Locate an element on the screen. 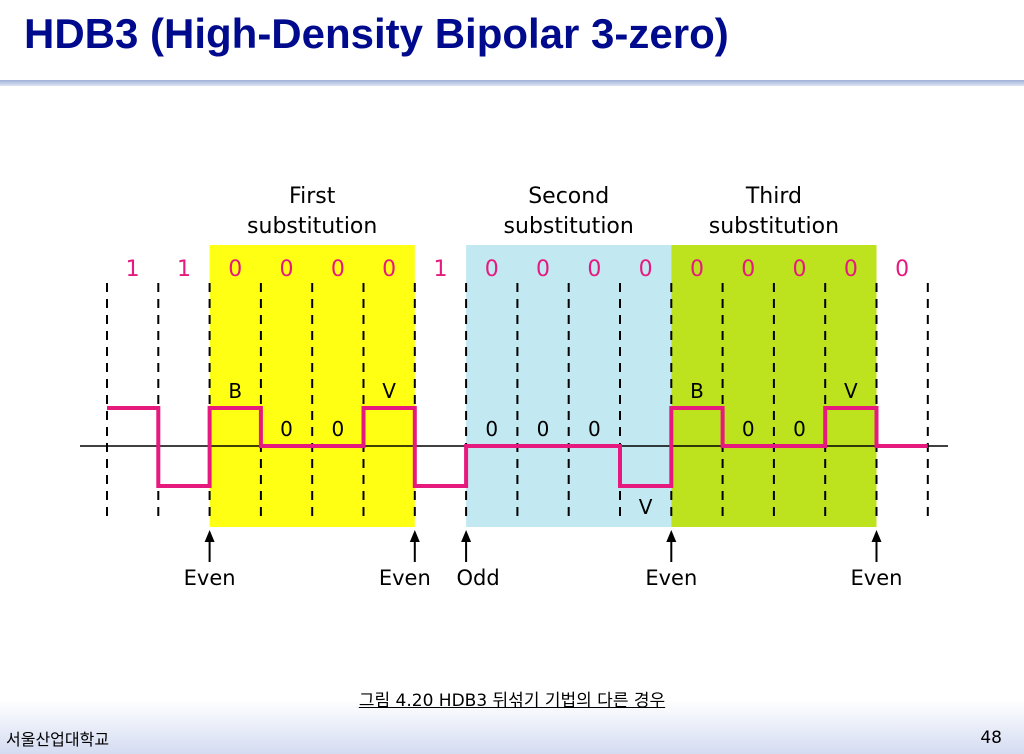 The width and height of the screenshot is (1024, 754). figure-caption: 그림 4.20 HDB3 뒤섞기 기법의 다른 경우 is located at coordinates (512, 701).